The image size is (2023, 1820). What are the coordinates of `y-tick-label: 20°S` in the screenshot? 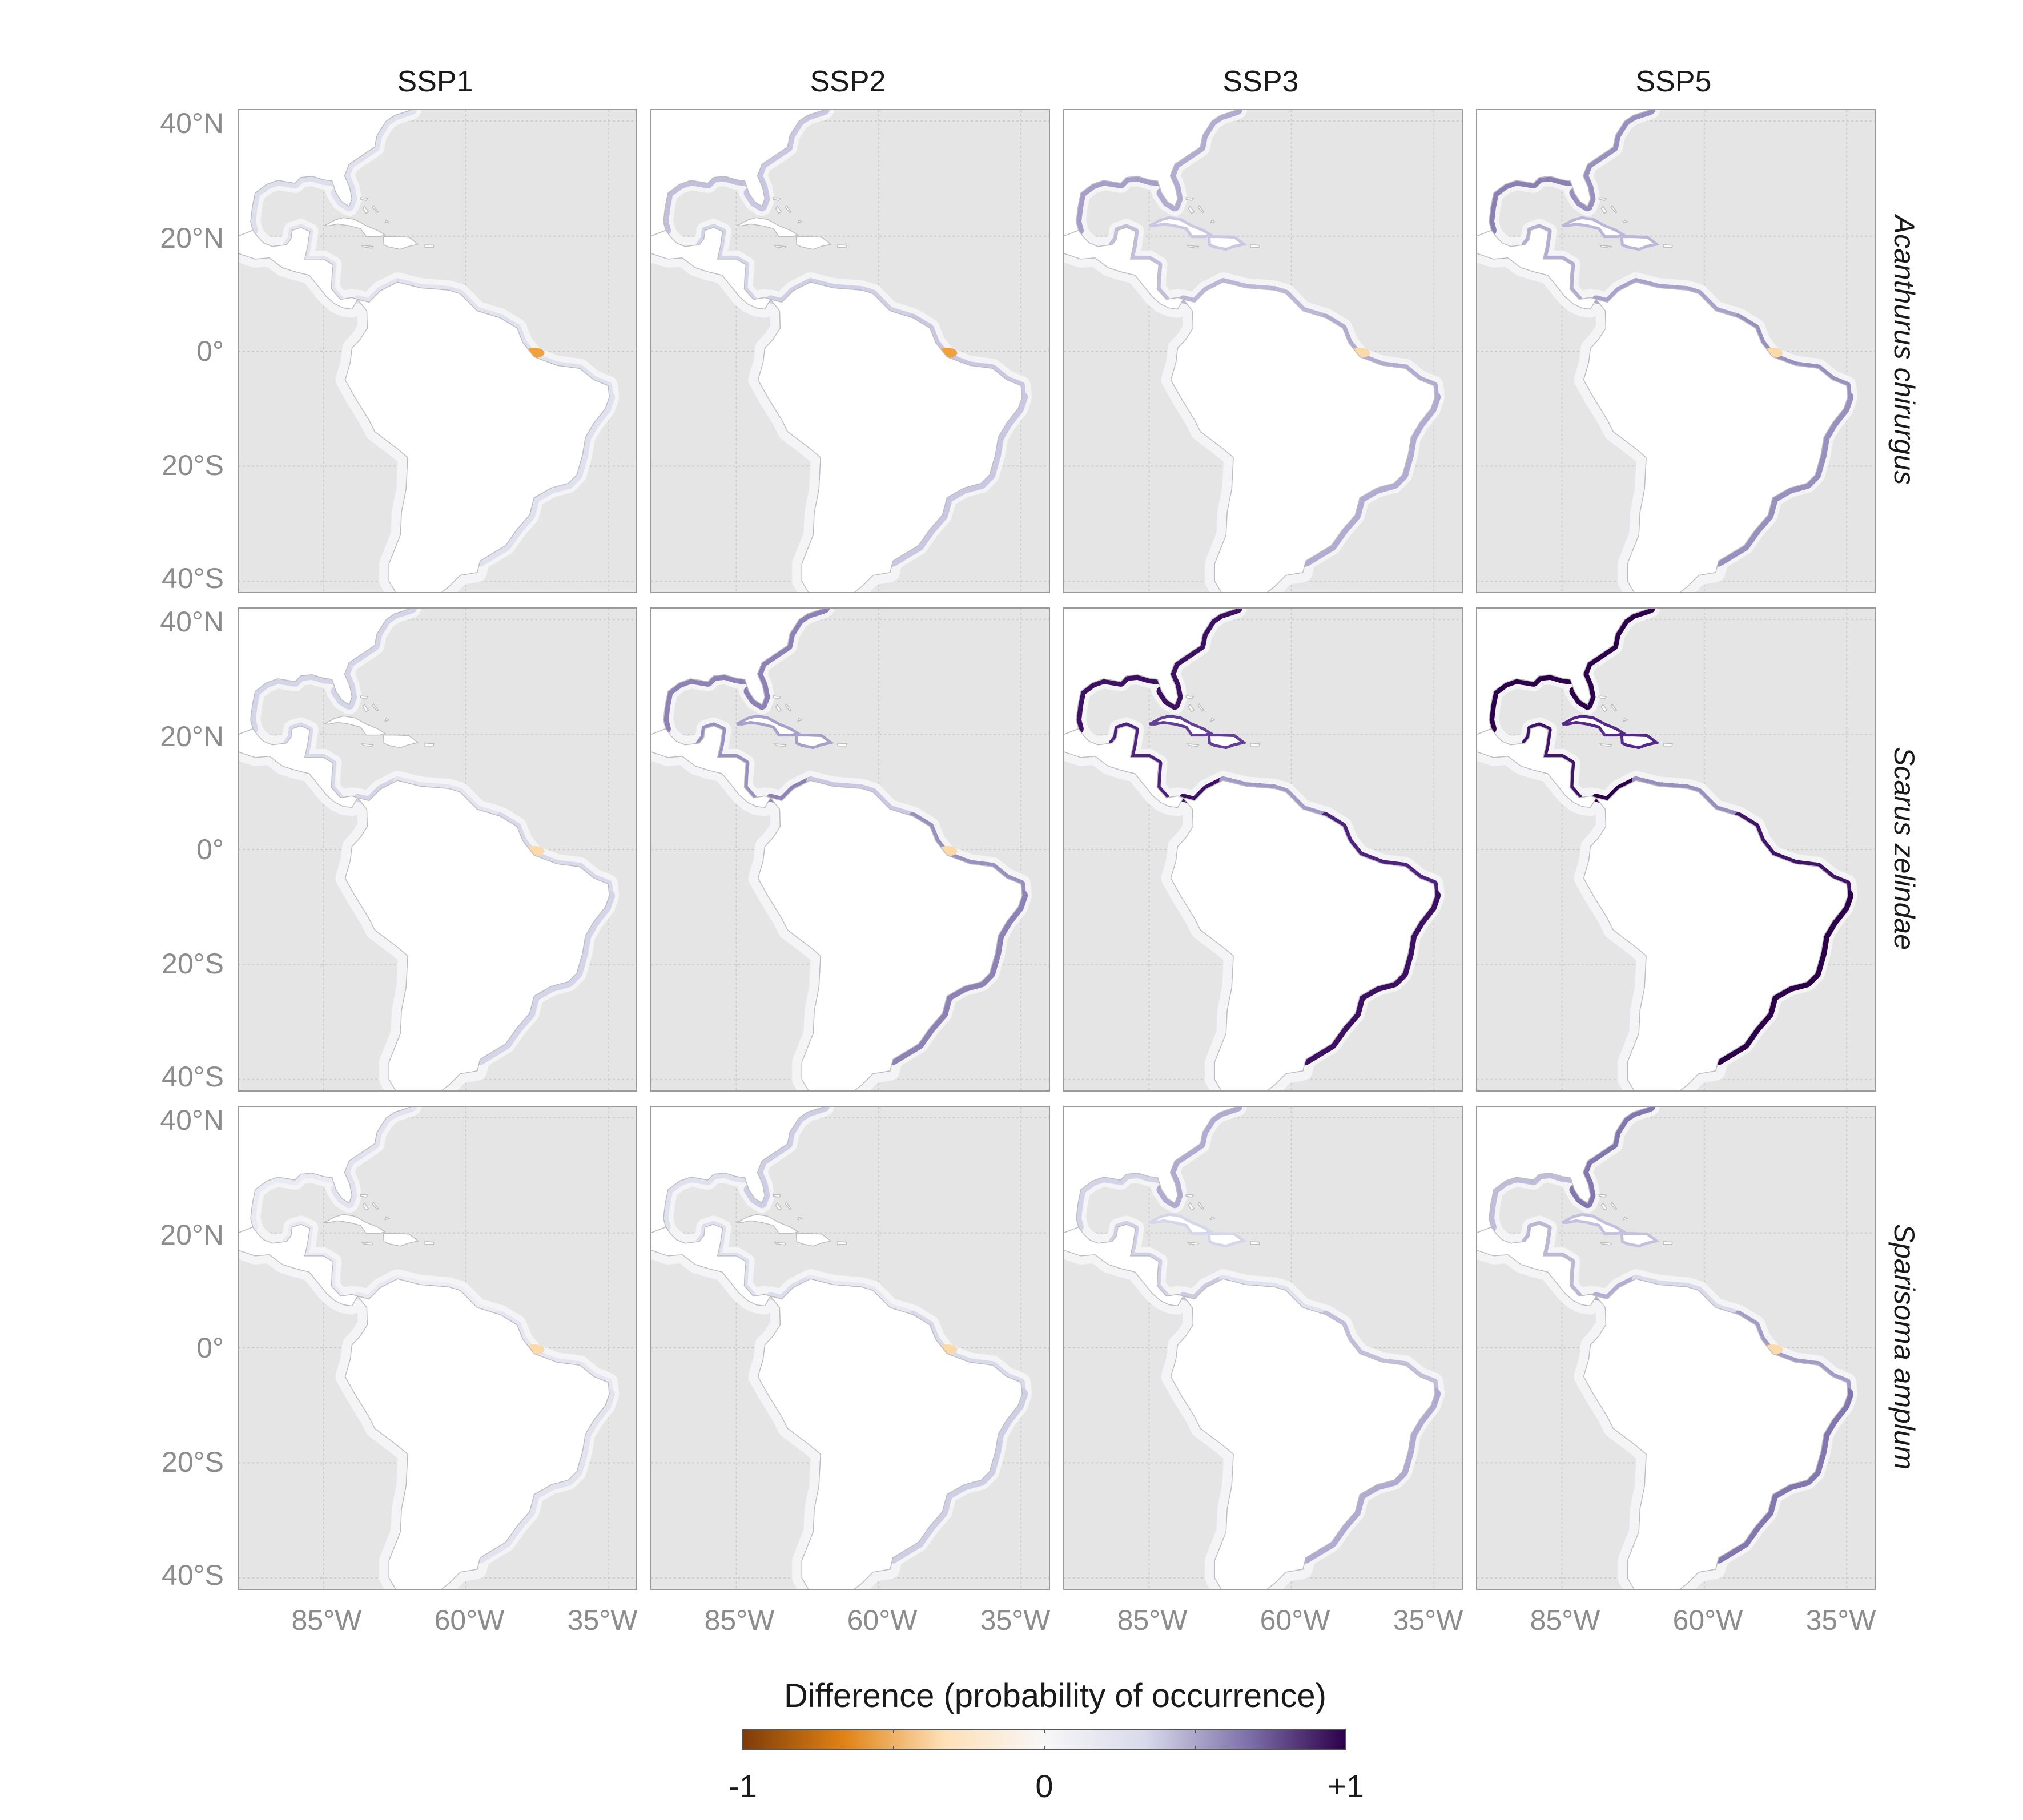 It's located at (193, 964).